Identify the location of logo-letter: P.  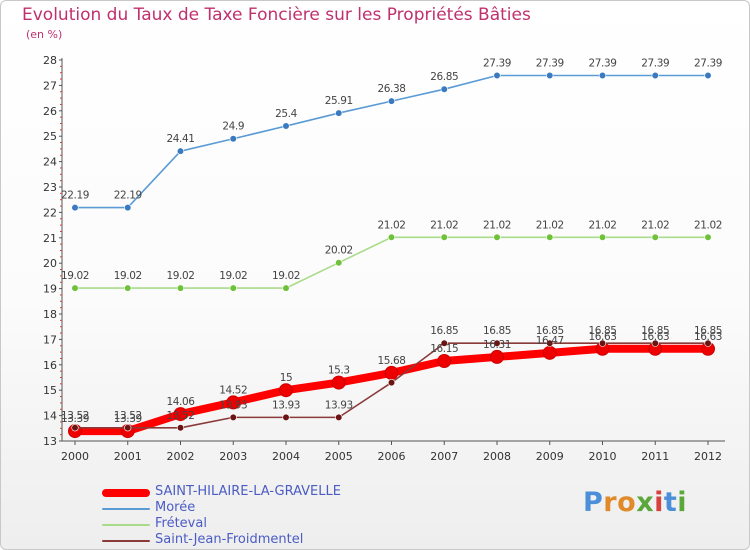
(593, 502).